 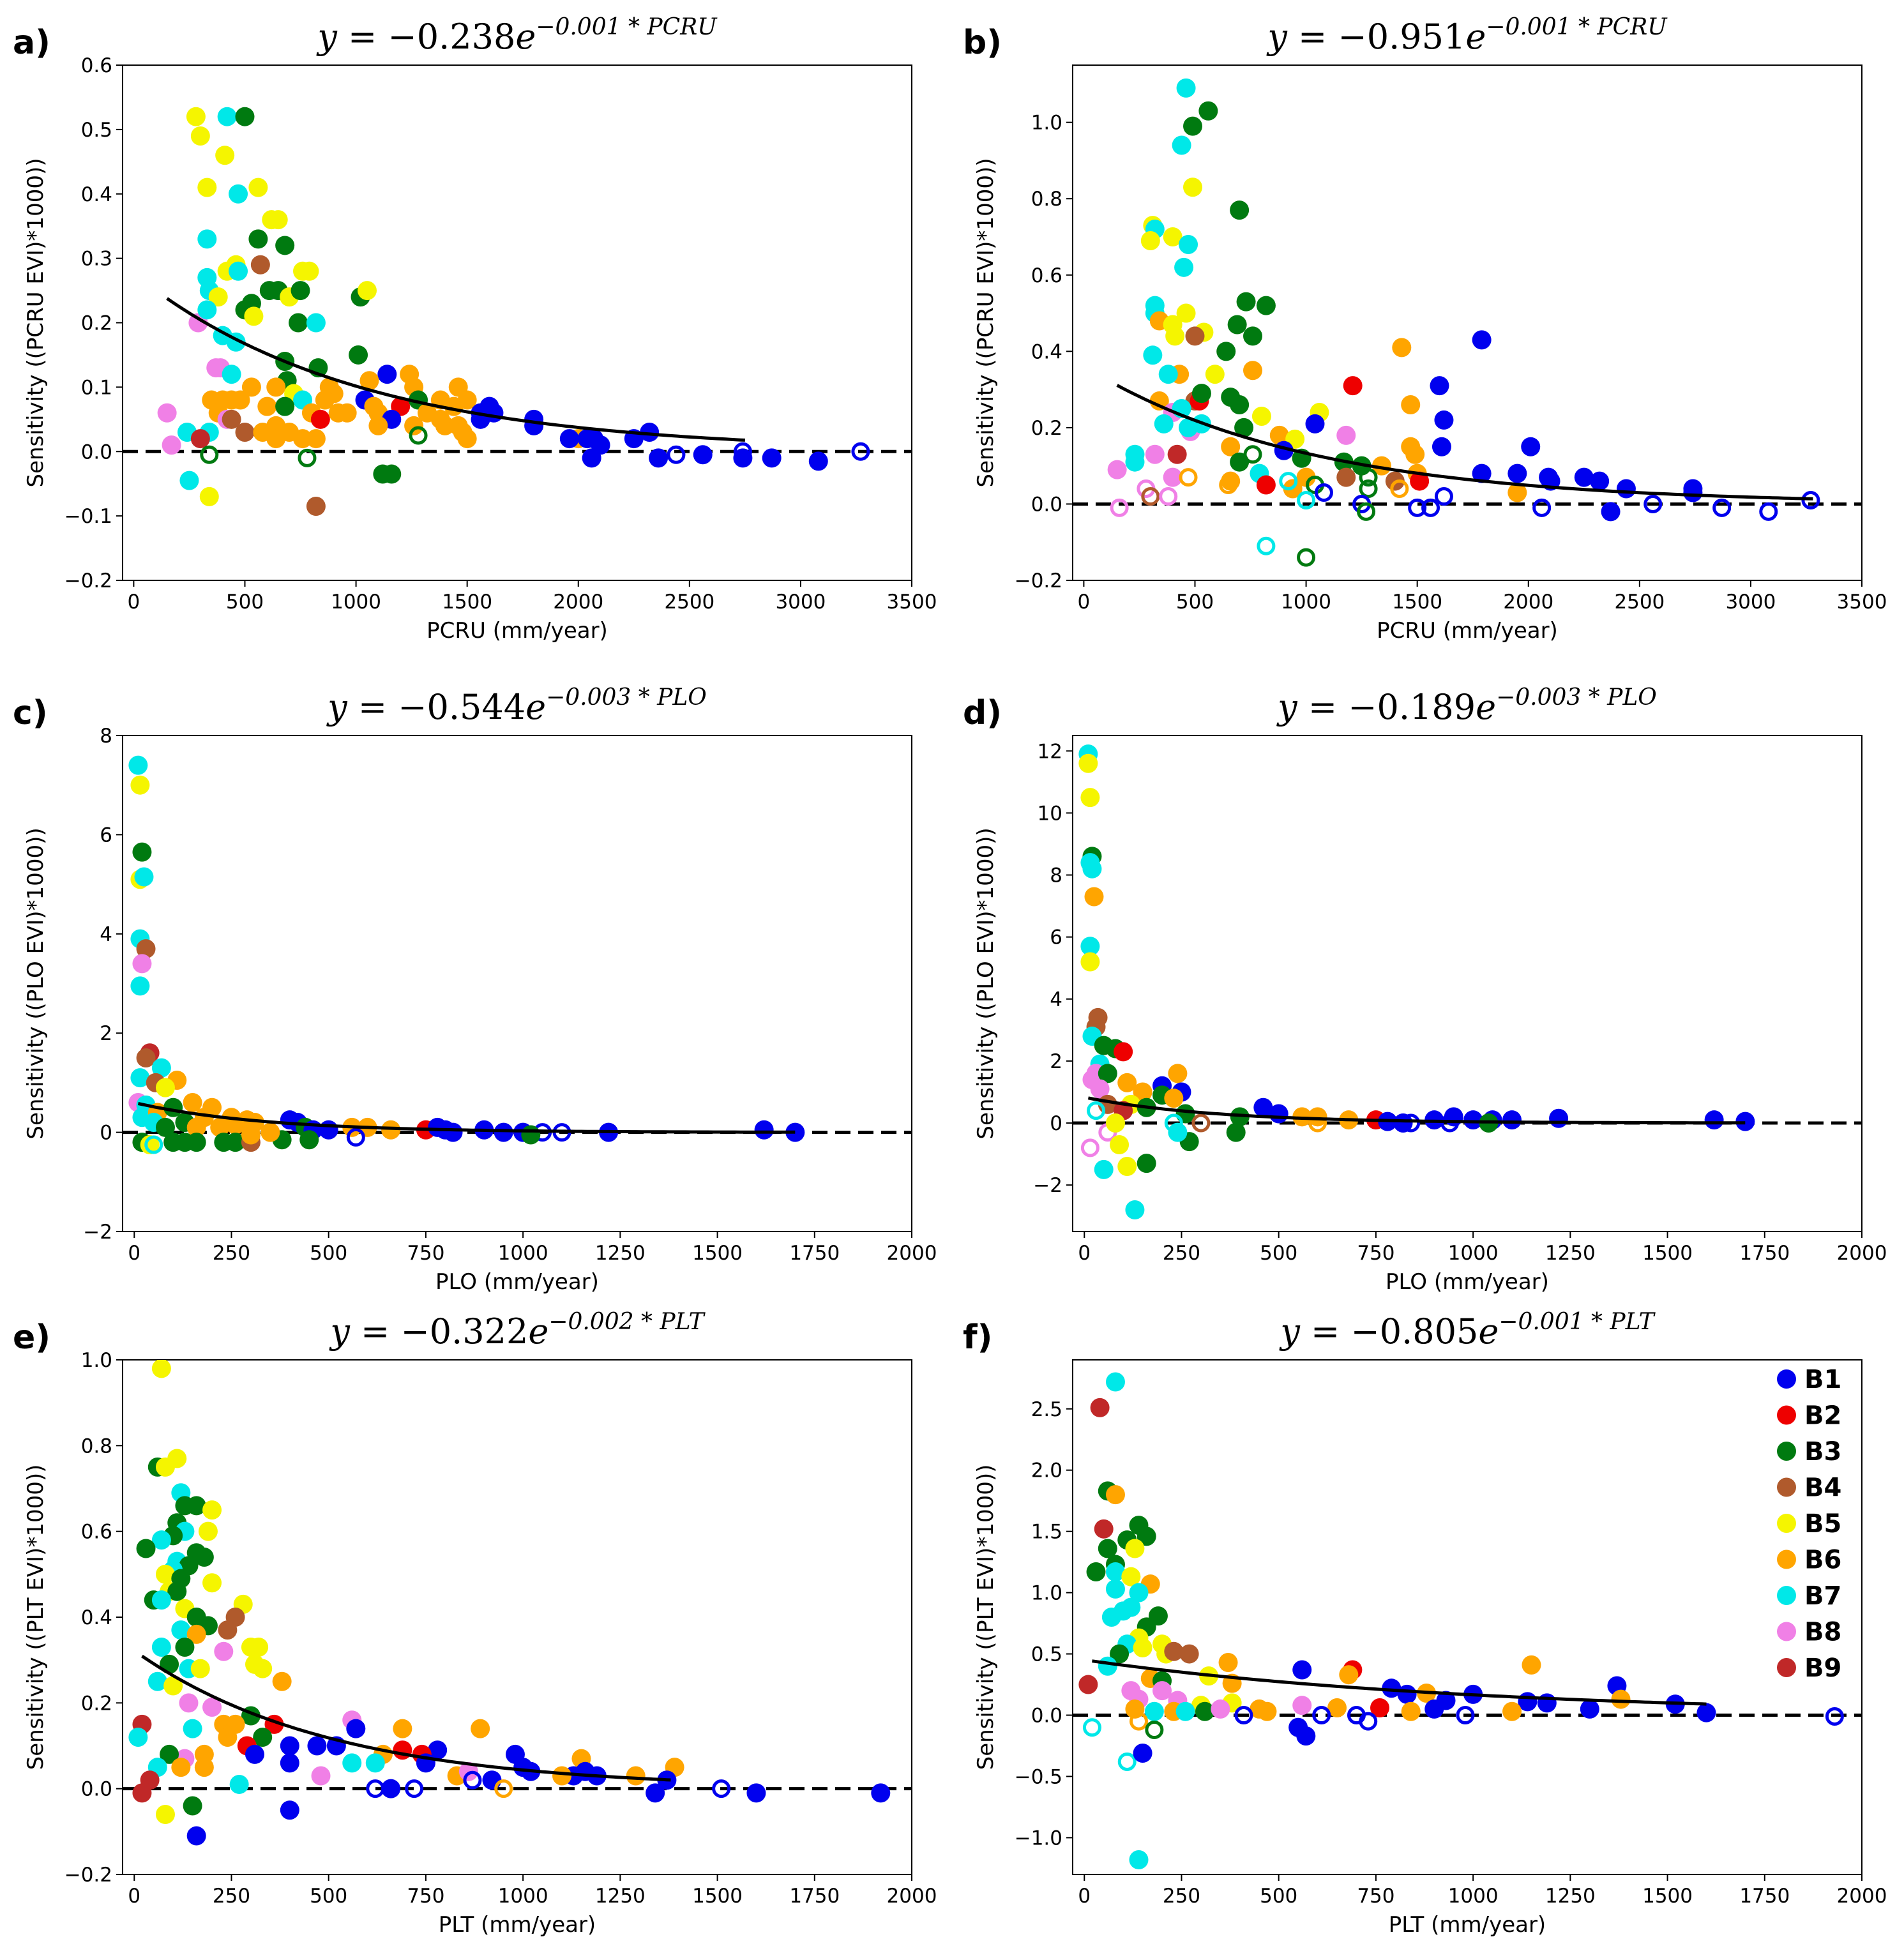 I want to click on x-tick-label: 750, so click(x=1375, y=1896).